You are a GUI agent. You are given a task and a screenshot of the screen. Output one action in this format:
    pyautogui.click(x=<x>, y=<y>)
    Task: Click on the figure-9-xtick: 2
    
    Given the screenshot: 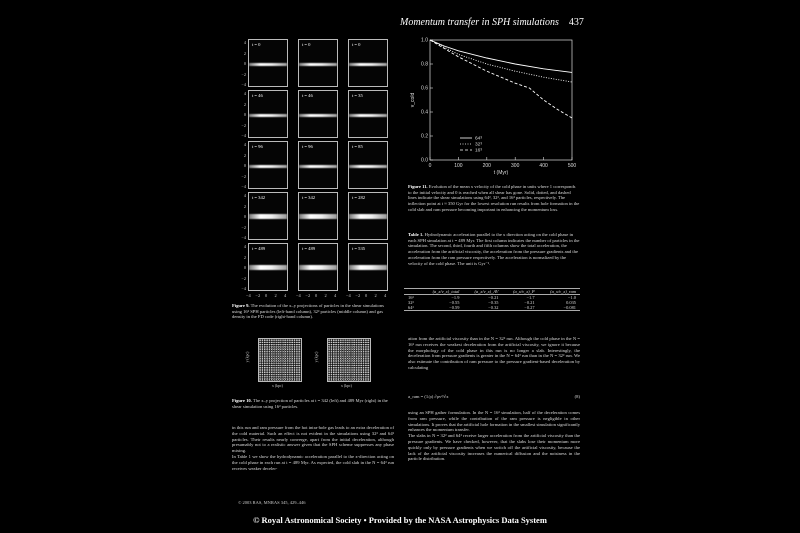 What is the action you would take?
    pyautogui.click(x=325, y=295)
    